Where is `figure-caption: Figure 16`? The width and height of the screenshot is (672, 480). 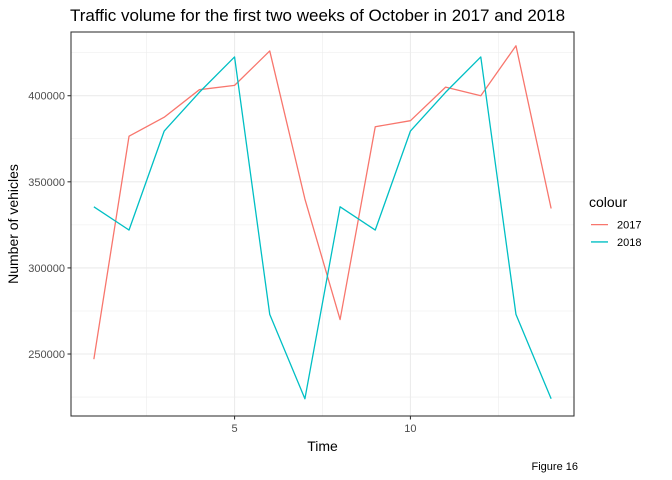
figure-caption: Figure 16 is located at coordinates (555, 467).